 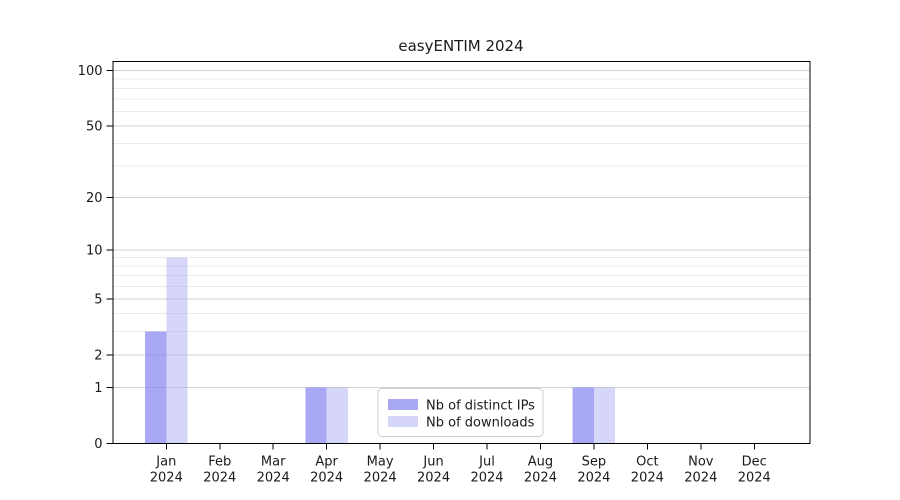 I want to click on y-tick-label: 10, so click(x=94, y=250).